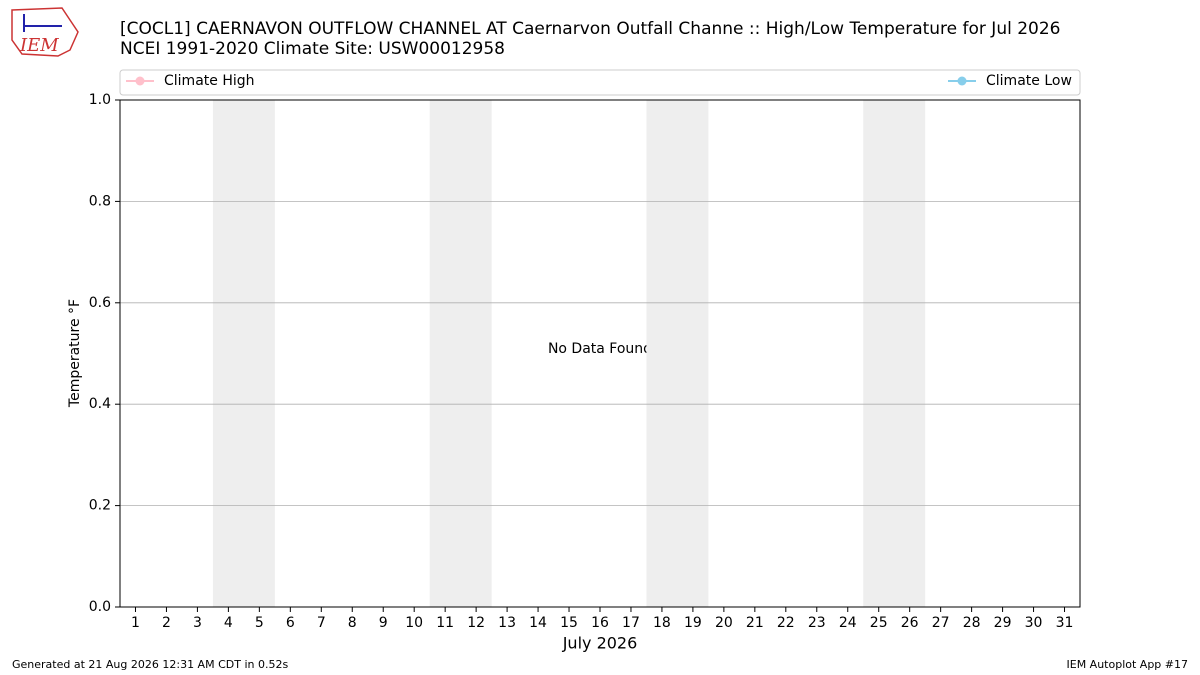 The image size is (1200, 675). What do you see at coordinates (600, 82) in the screenshot?
I see `legend` at bounding box center [600, 82].